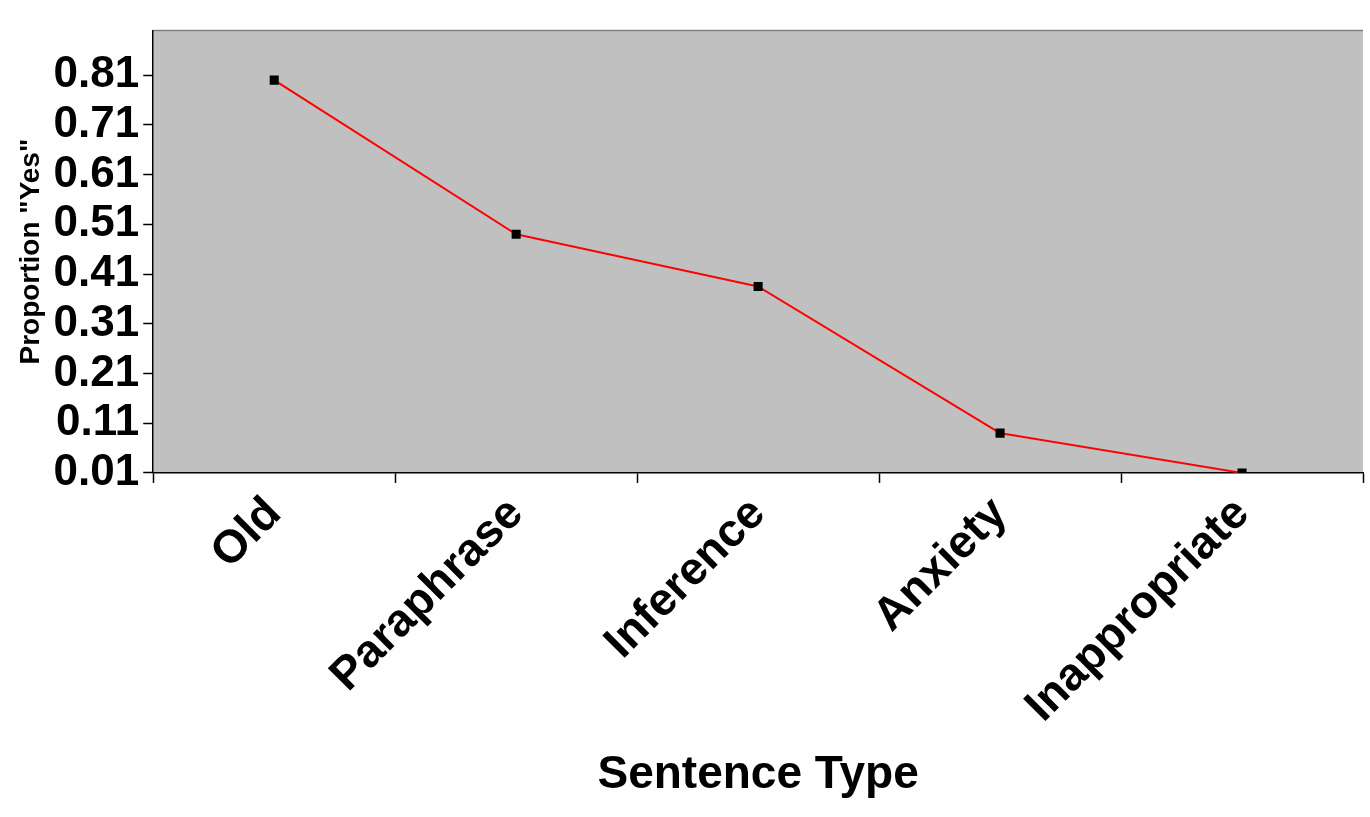 This screenshot has height=817, width=1370. I want to click on x-tick-label: Old, so click(245, 531).